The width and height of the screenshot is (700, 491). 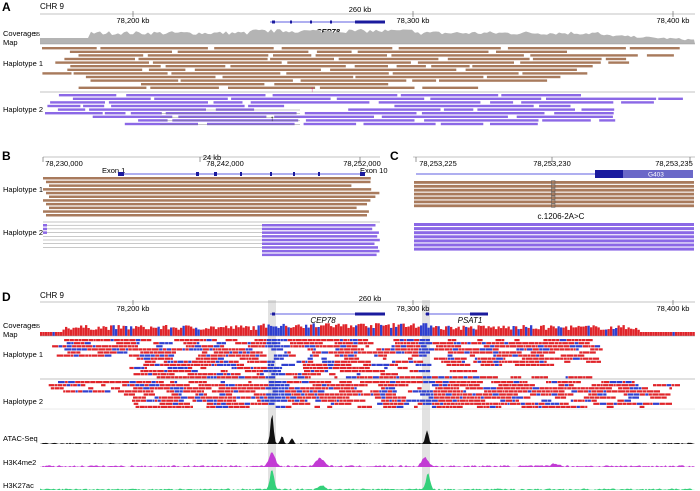 I want to click on panel-b-hap1-label: Haplotype 1, so click(x=23, y=189).